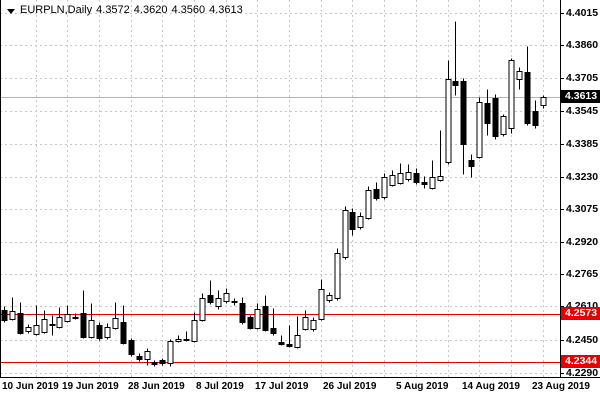  I want to click on current-price-badge: 4.3613, so click(580, 97).